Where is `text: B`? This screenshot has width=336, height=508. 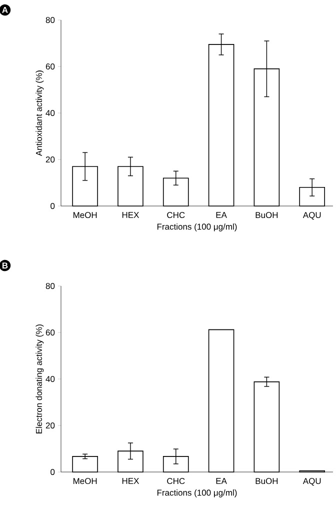 text: B is located at coordinates (5, 265).